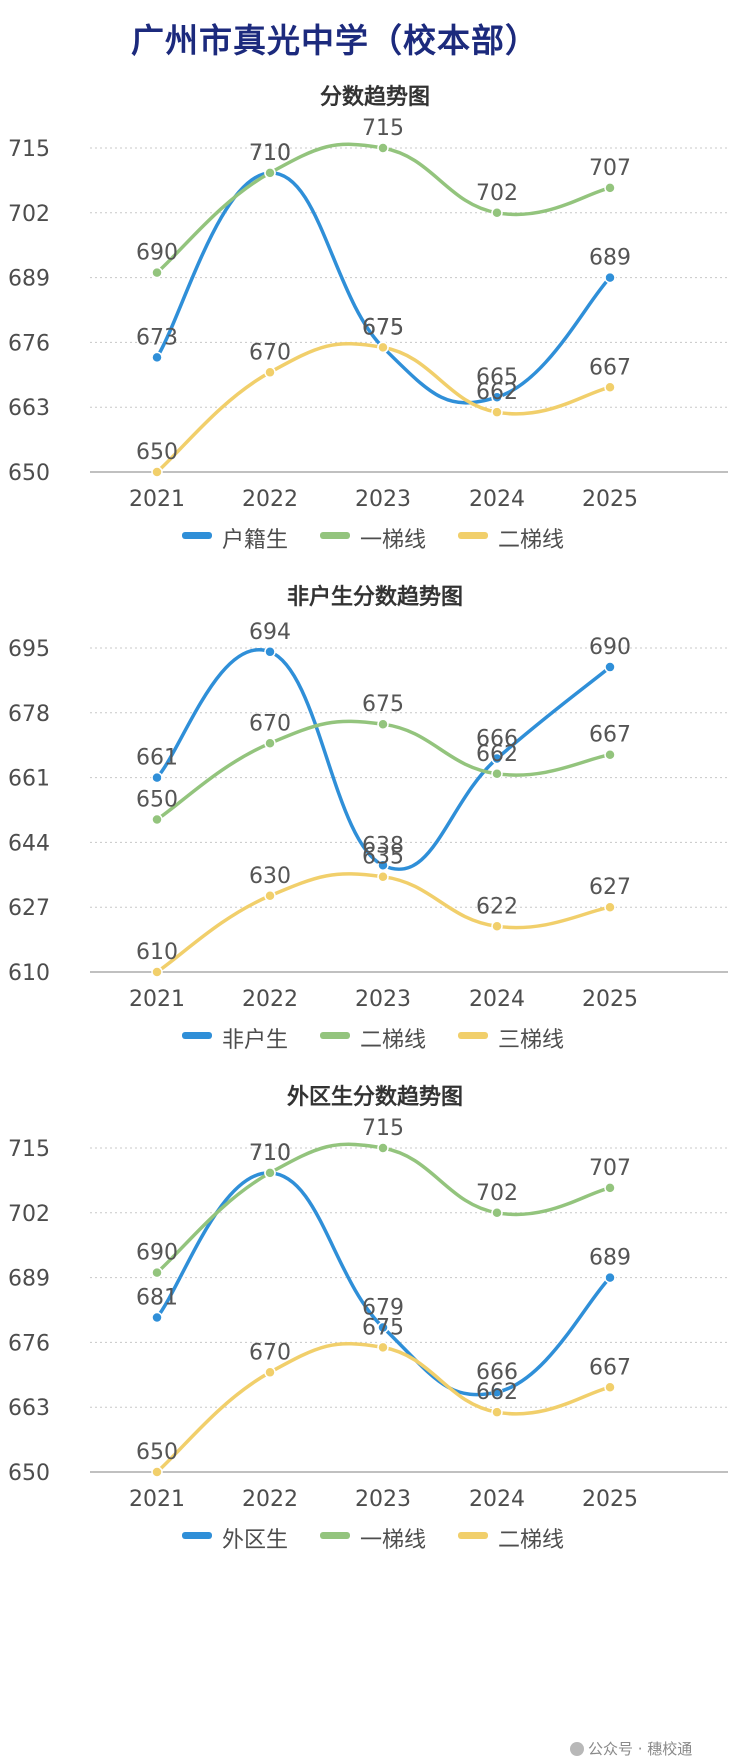 This screenshot has height=1759, width=750. Describe the element at coordinates (577, 1749) in the screenshot. I see `wechat-icon` at that location.